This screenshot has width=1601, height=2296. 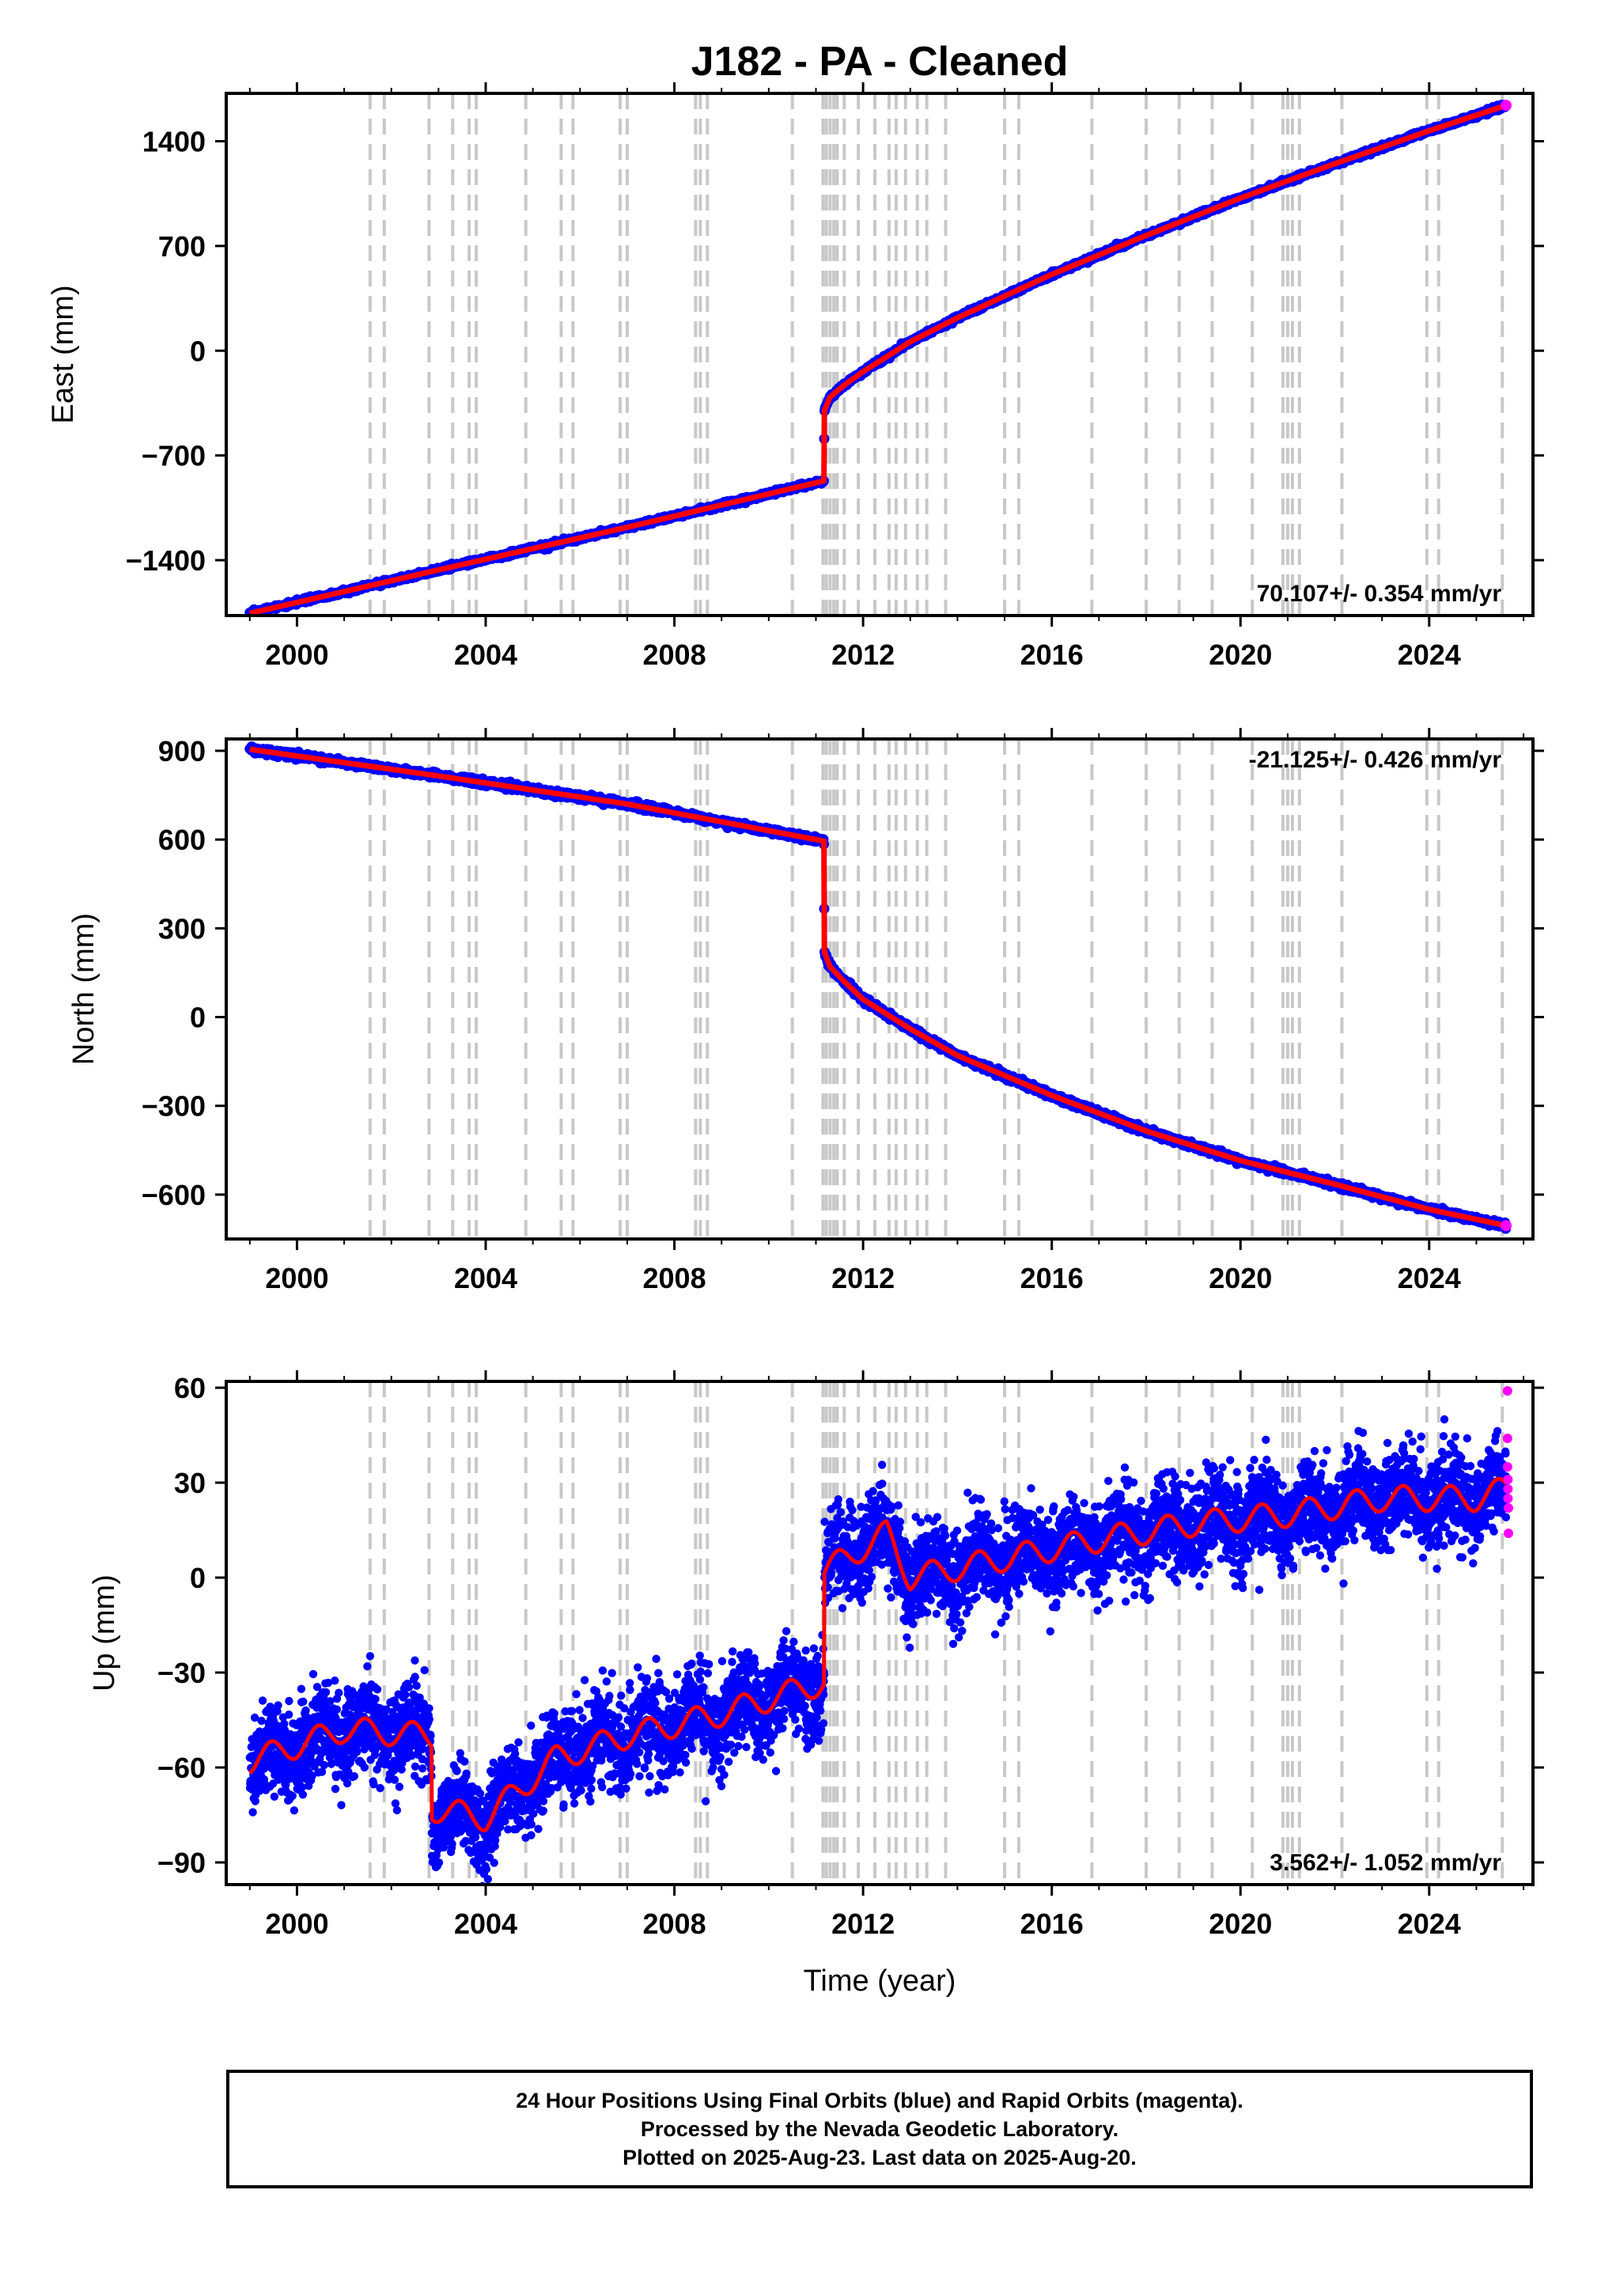 What do you see at coordinates (182, 928) in the screenshot?
I see `y-tick-label: 300` at bounding box center [182, 928].